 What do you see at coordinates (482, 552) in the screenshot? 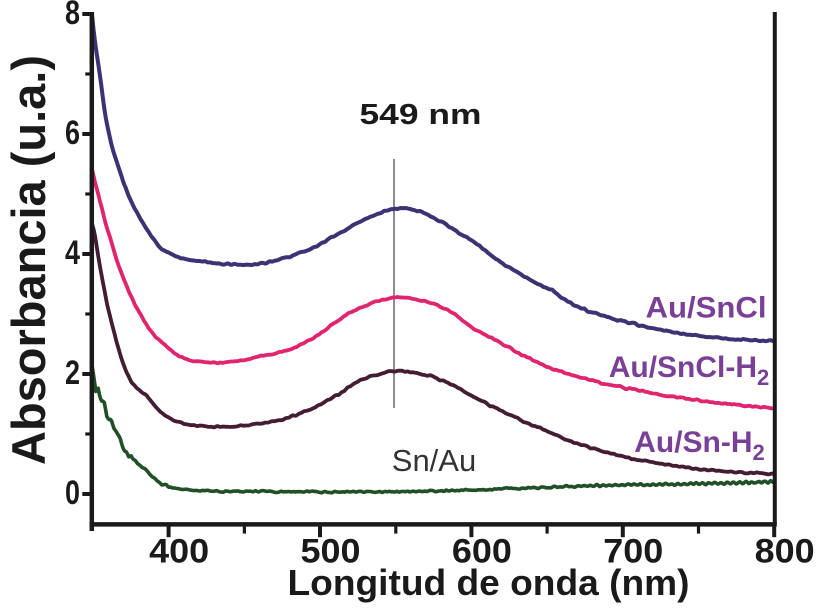
I see `svg-text: 600` at bounding box center [482, 552].